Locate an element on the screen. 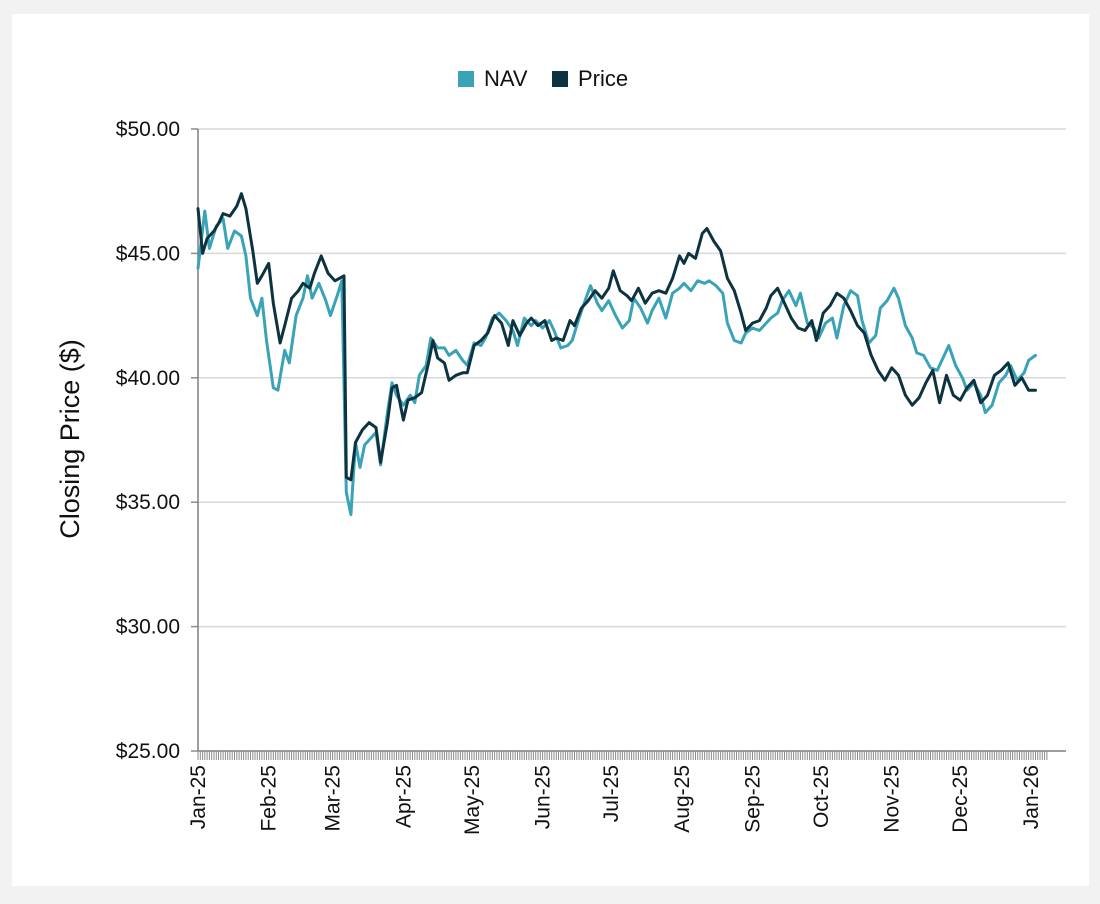 This screenshot has width=1100, height=904. y-tick-label: $35.00 is located at coordinates (148, 502).